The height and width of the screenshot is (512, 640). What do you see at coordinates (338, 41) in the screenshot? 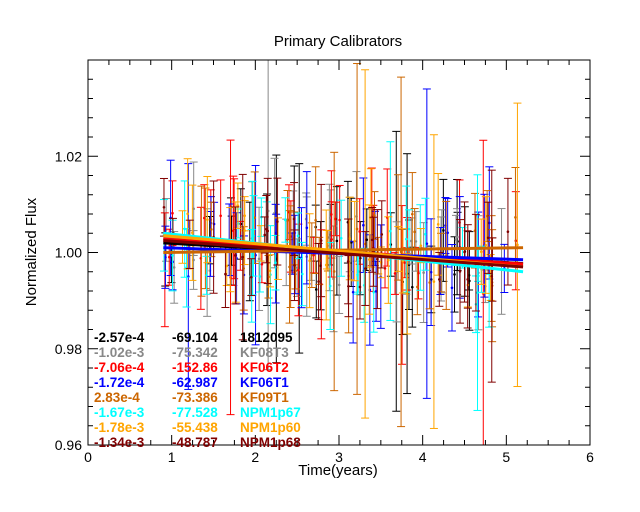
I see `chart-title: Primary Calibrators` at bounding box center [338, 41].